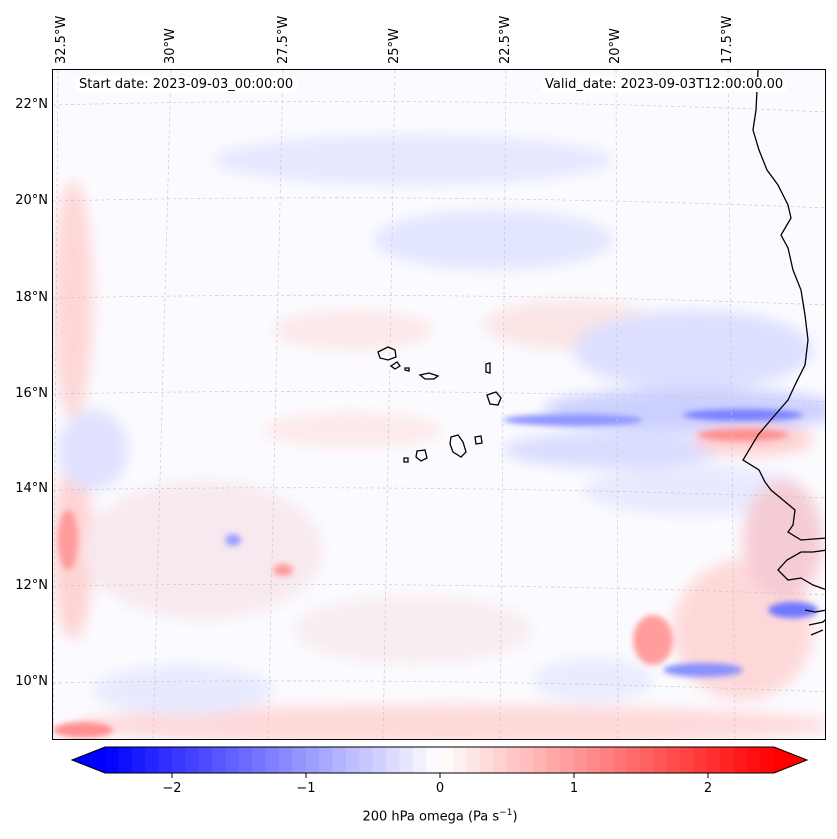 Image resolution: width=837 pixels, height=839 pixels. I want to click on cape-verde-islands, so click(439, 404).